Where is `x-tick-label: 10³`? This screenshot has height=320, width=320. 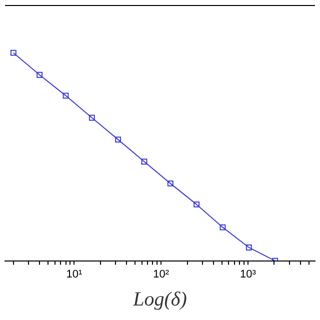 x-tick-label: 10³ is located at coordinates (248, 274).